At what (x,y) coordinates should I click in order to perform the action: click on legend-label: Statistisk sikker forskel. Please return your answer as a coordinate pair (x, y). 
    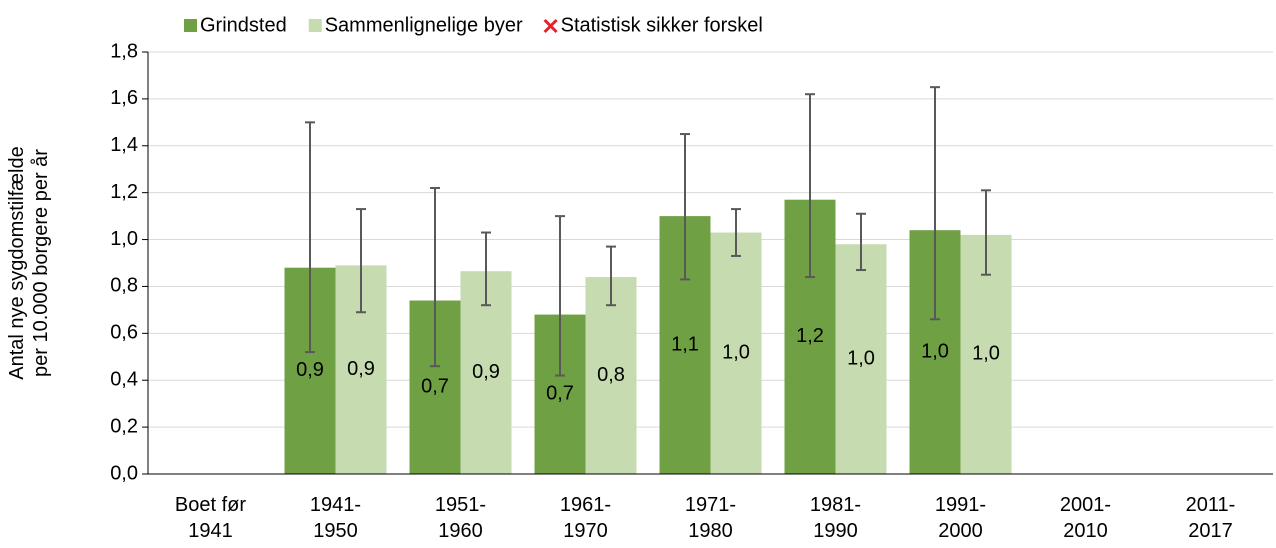
    Looking at the image, I should click on (662, 25).